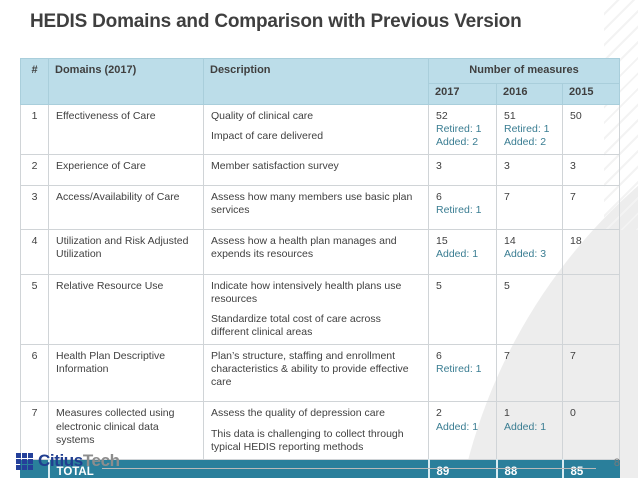  I want to click on citiustech-grid-icon, so click(24, 461).